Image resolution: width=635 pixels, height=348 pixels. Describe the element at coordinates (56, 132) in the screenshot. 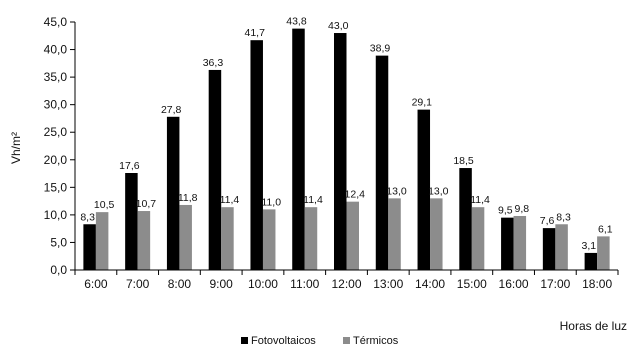

I see `y-tick-label: 25,0` at that location.